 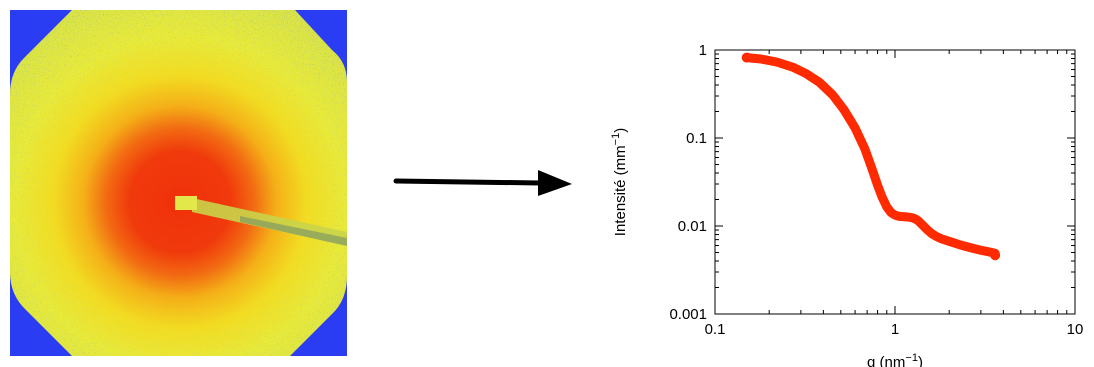 What do you see at coordinates (692, 226) in the screenshot?
I see `y-tick-label: 0.01` at bounding box center [692, 226].